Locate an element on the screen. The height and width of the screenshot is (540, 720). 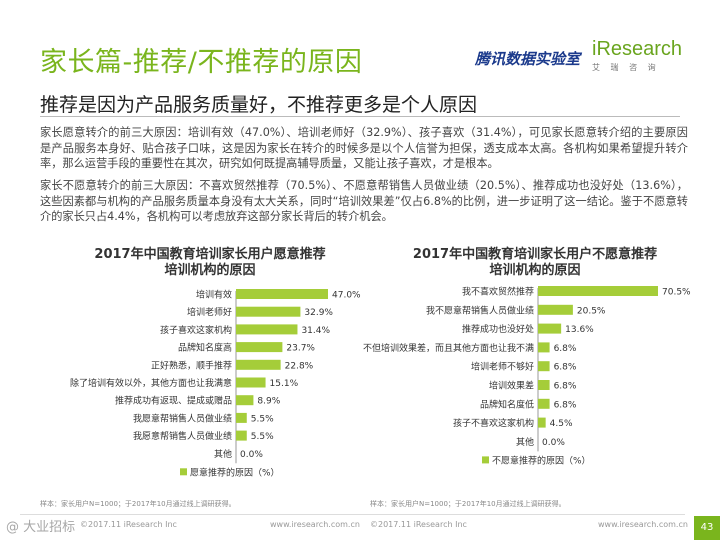
page-subtitle: 推荐是因为产品服务质量好，不推荐更多是个人原因 is located at coordinates (259, 105).